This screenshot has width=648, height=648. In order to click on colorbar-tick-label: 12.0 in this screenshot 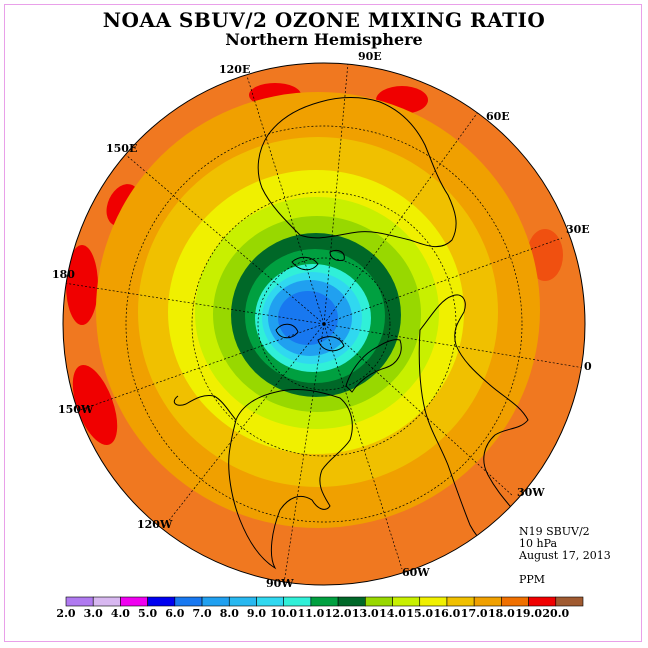, I will do `click(338, 613)`.